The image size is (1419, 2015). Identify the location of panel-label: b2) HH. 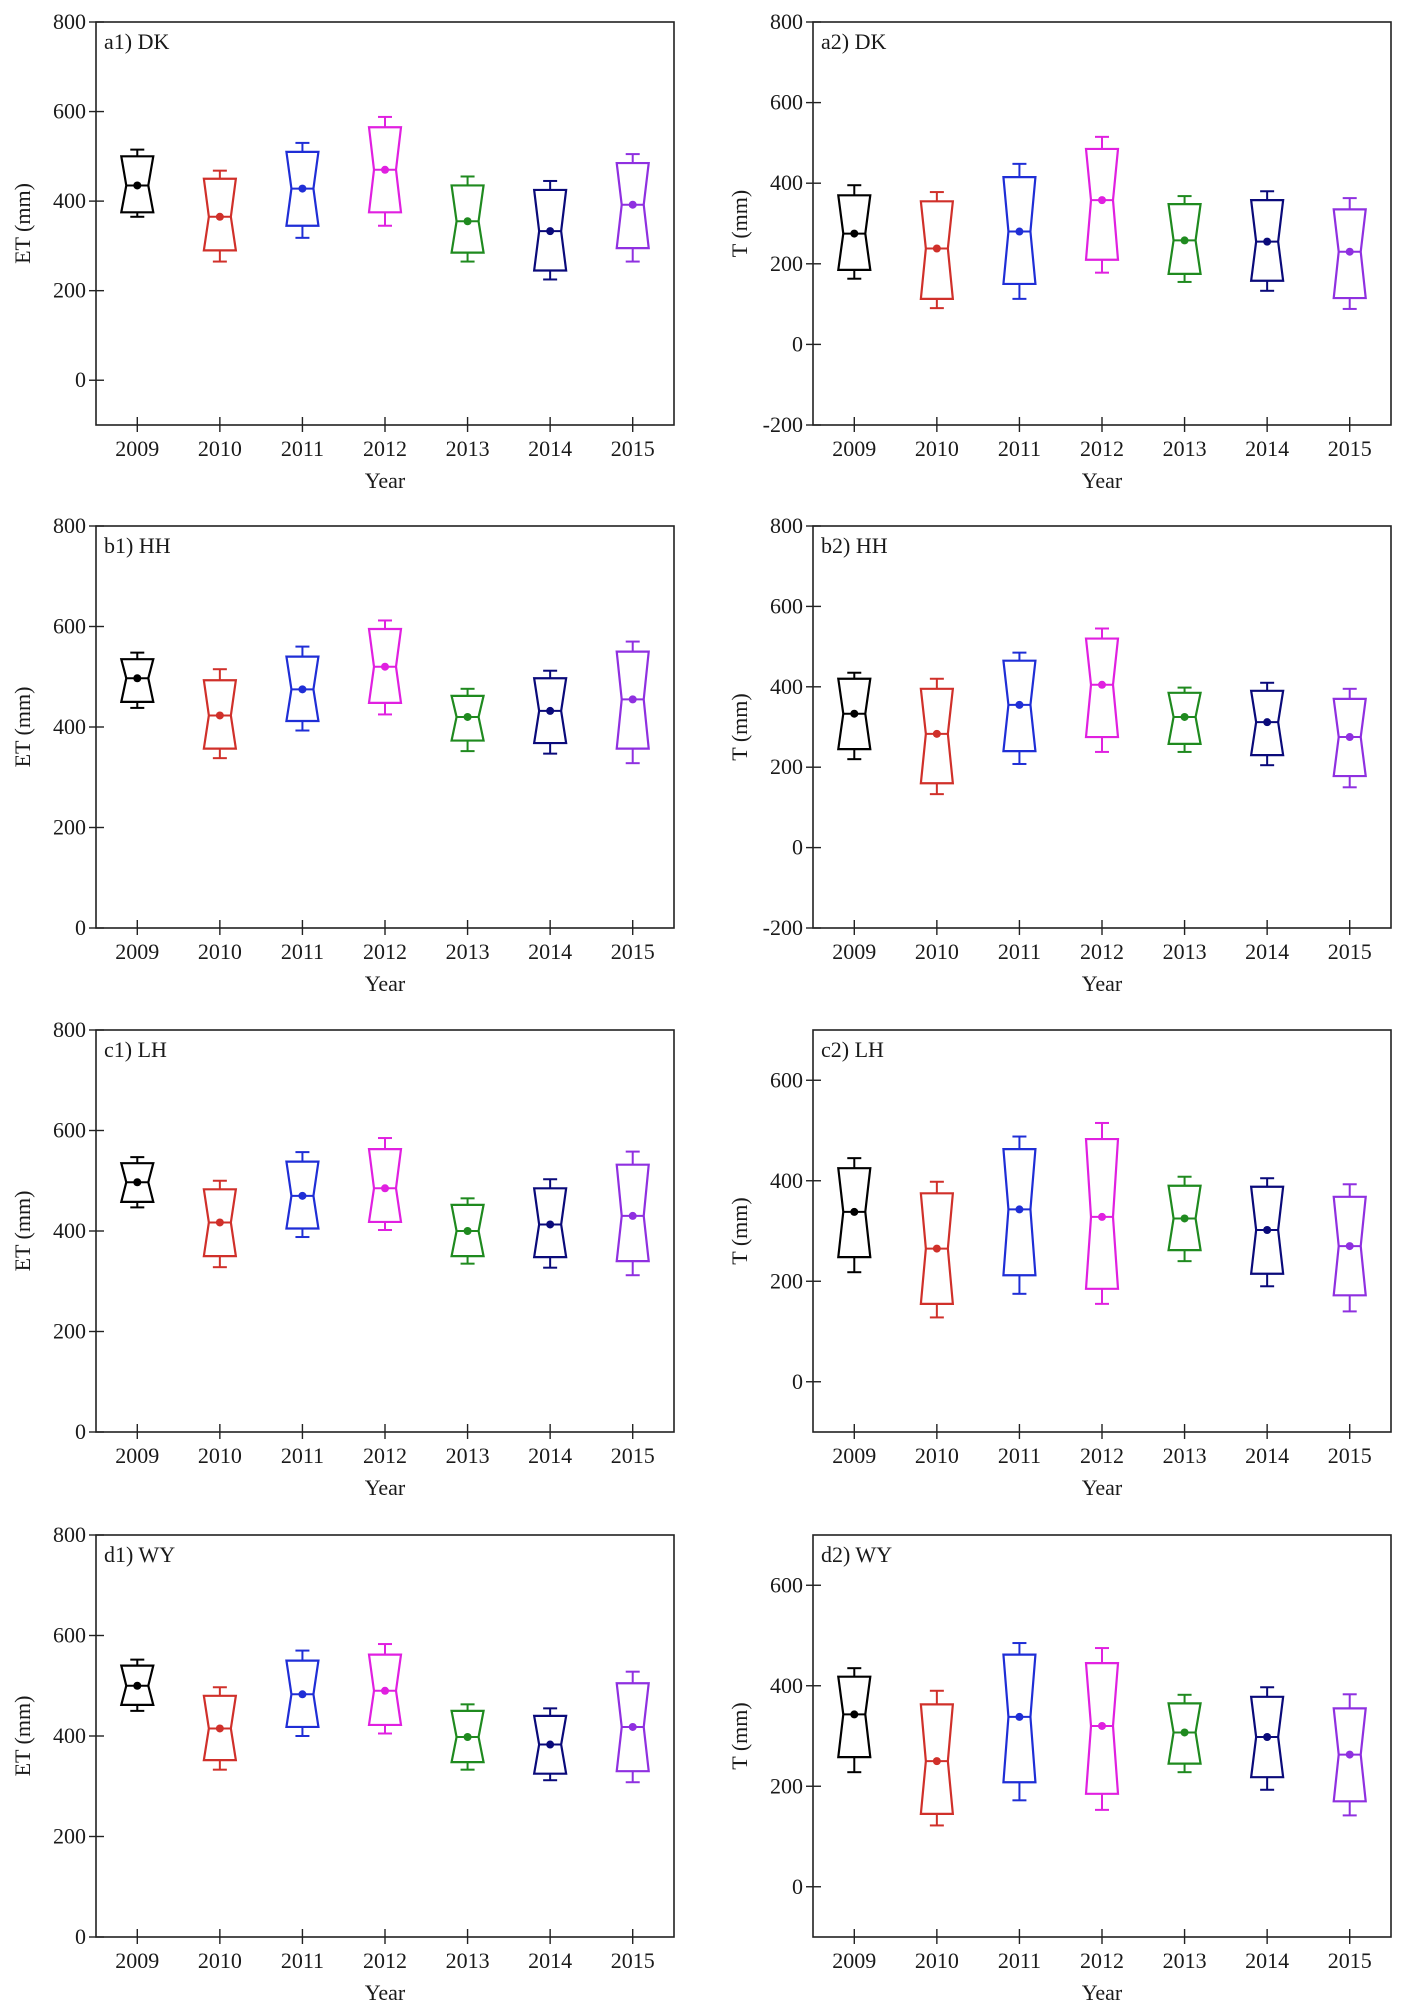
(854, 545).